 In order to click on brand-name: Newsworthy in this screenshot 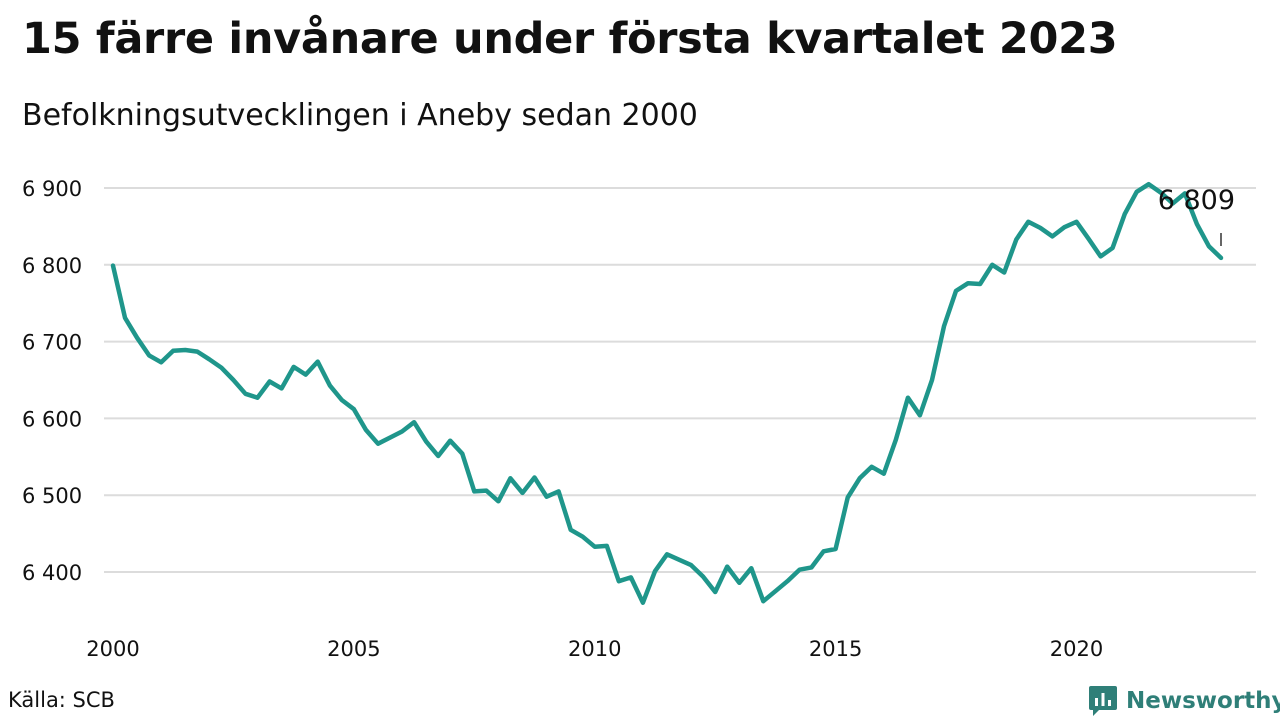, I will do `click(1203, 701)`.